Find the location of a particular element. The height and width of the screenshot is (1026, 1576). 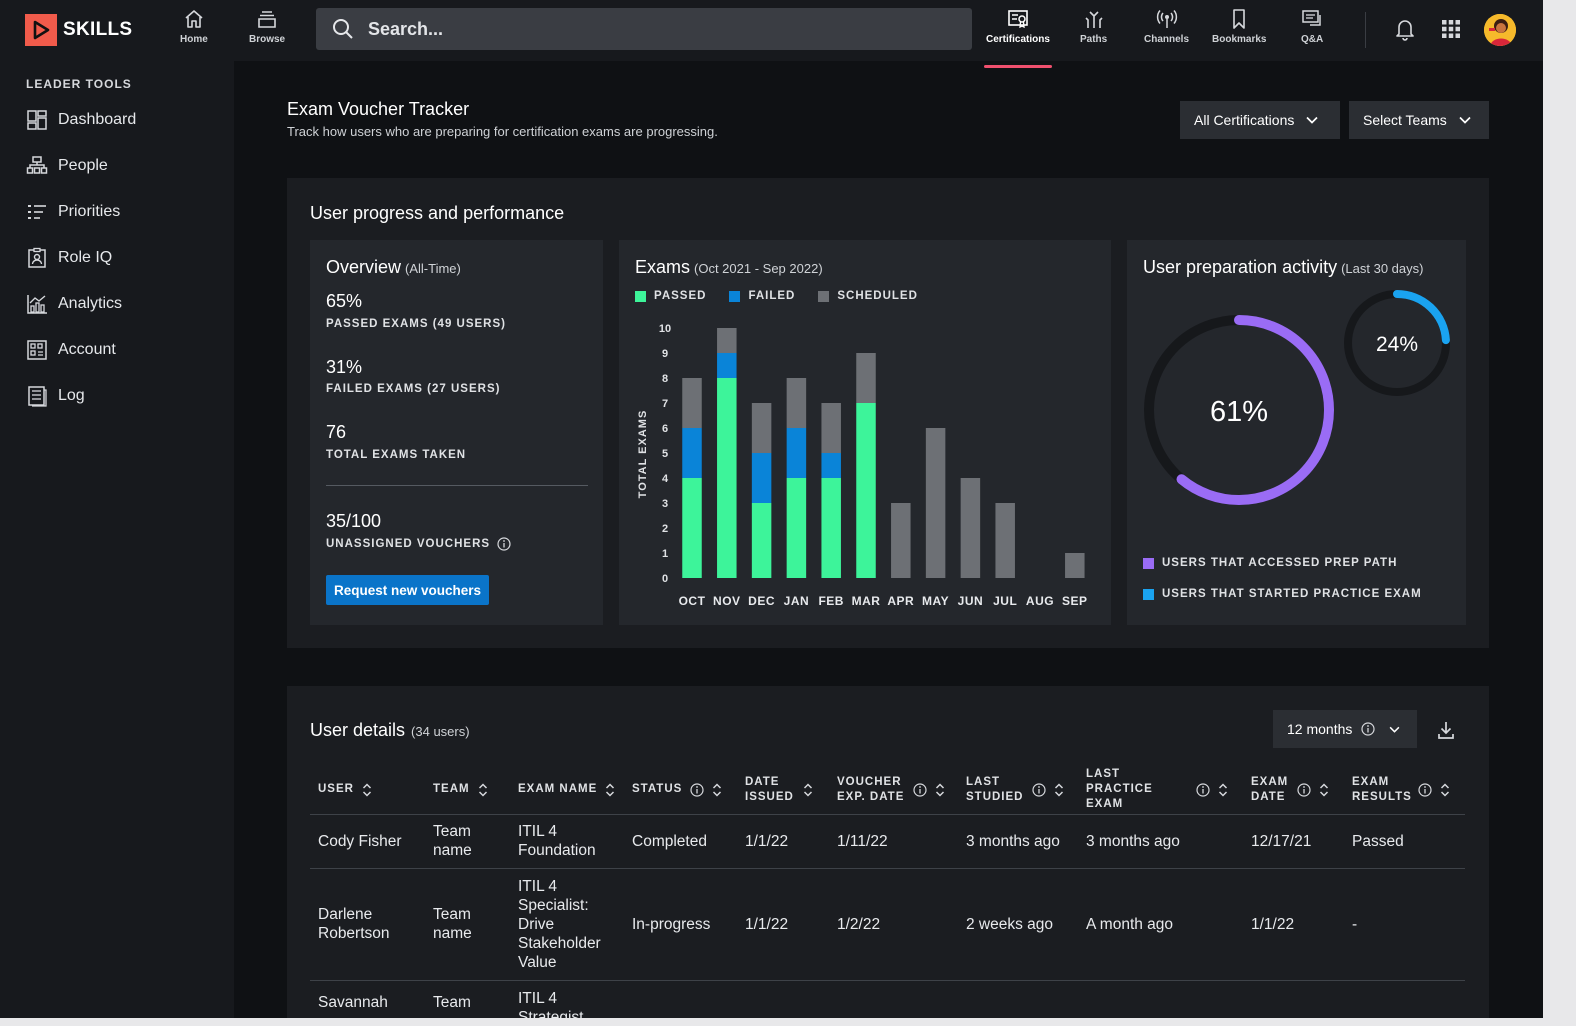

notifications-button is located at coordinates (1405, 31).